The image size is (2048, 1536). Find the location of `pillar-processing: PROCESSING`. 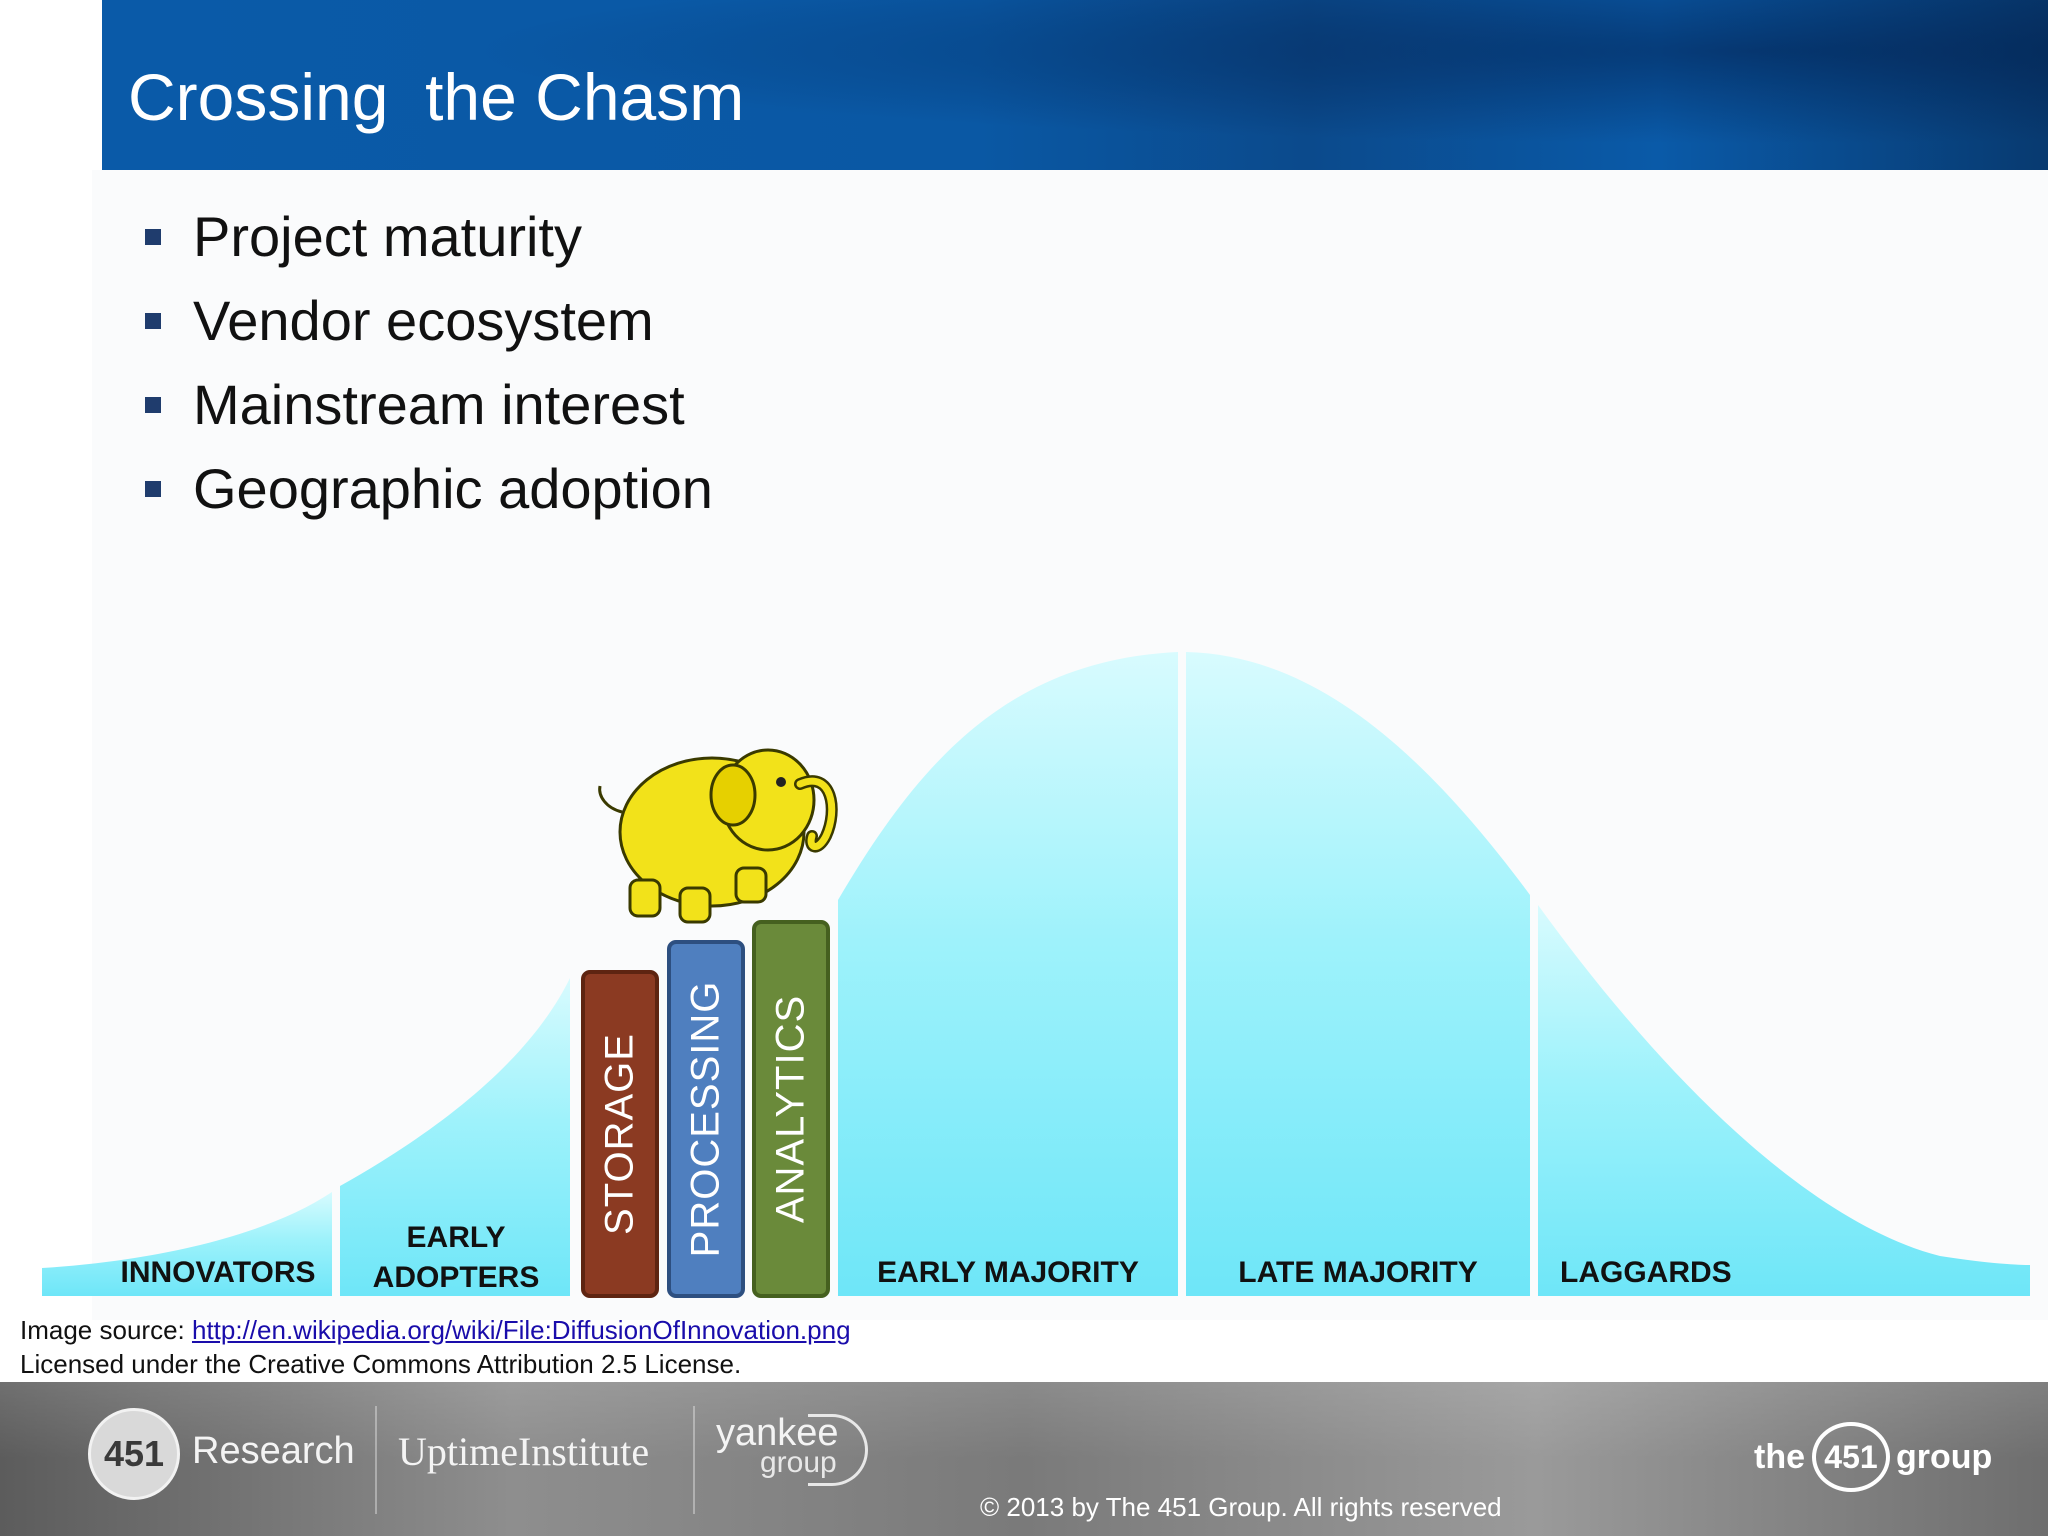

pillar-processing: PROCESSING is located at coordinates (706, 1119).